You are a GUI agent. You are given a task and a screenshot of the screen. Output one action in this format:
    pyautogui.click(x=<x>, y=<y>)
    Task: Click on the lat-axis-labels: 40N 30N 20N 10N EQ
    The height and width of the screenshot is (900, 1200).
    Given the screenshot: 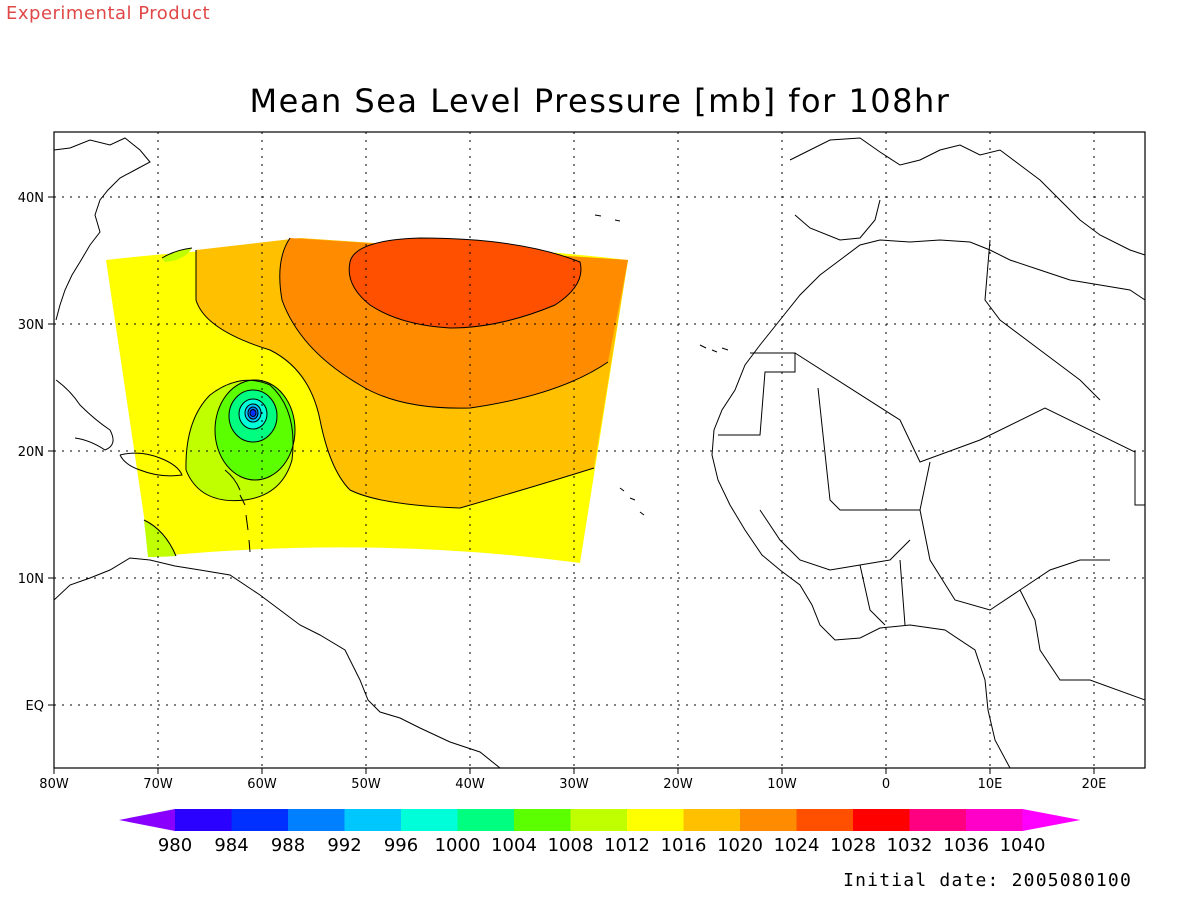 What is the action you would take?
    pyautogui.click(x=31, y=452)
    